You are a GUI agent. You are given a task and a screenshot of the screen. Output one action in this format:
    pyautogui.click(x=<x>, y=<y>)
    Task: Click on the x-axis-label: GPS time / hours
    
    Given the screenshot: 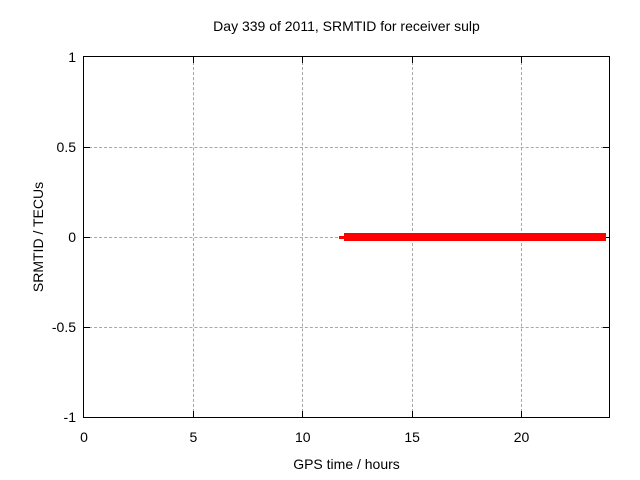 What is the action you would take?
    pyautogui.click(x=346, y=464)
    